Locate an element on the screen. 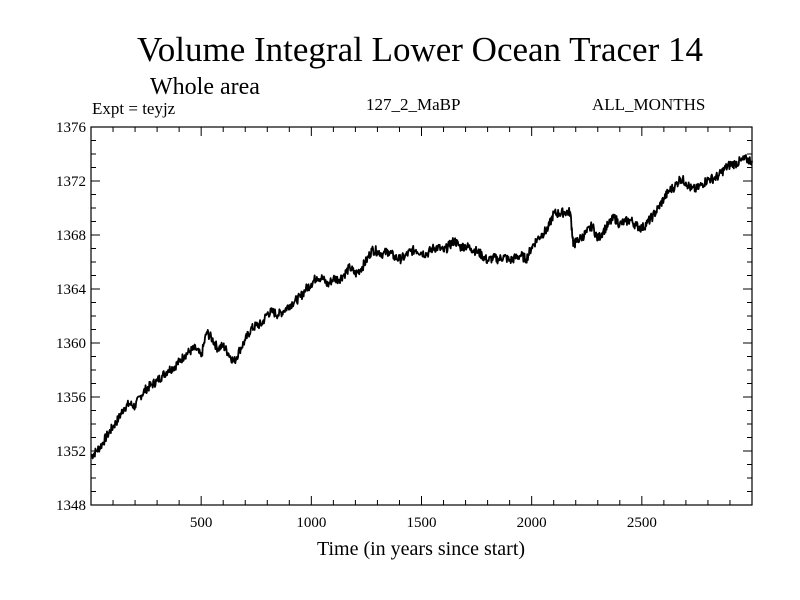  y-tick-label: 1368 is located at coordinates (71, 236).